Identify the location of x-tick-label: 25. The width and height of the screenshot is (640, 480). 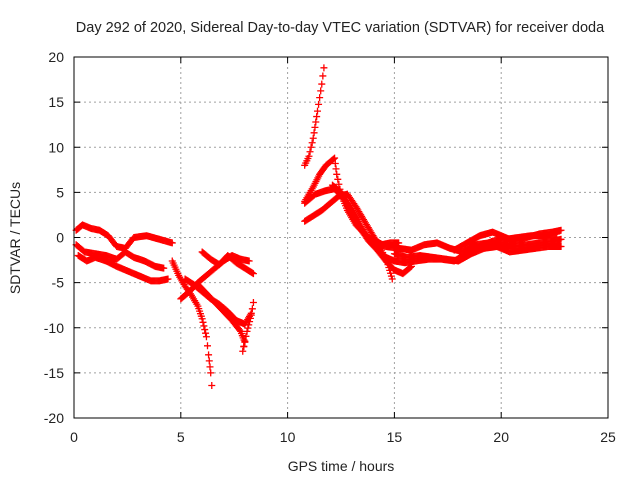
(608, 437).